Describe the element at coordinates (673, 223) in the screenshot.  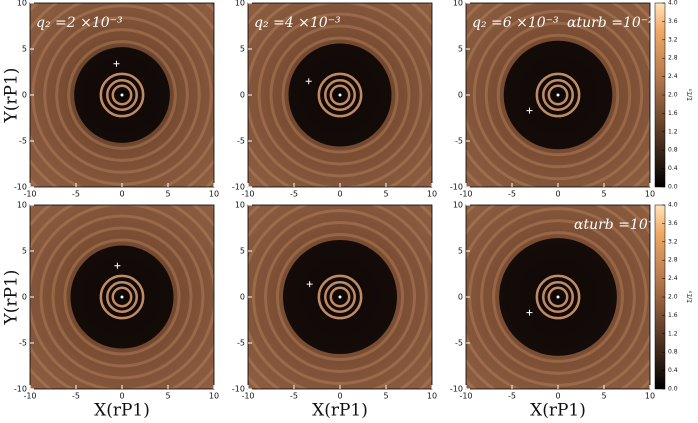
I see `colorbar-tick-label: 3.6` at that location.